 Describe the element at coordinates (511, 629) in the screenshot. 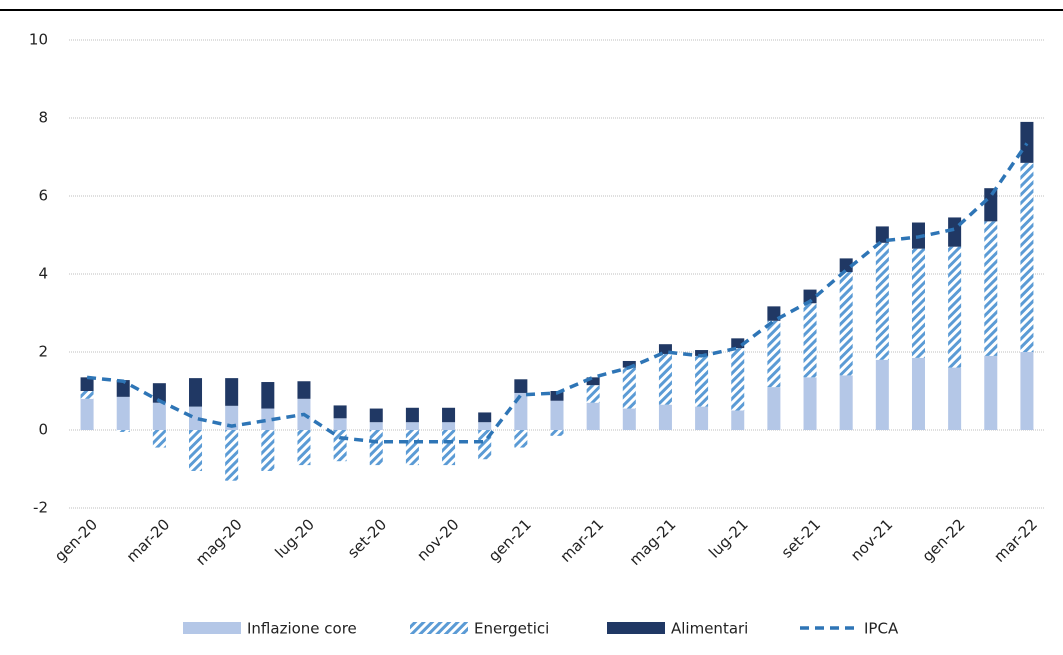

I see `legend-label: Energetici` at that location.